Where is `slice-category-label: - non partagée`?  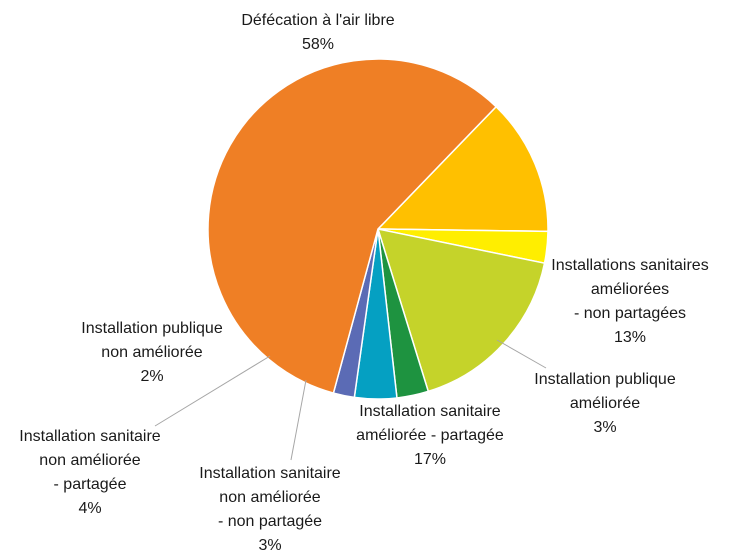 slice-category-label: - non partagée is located at coordinates (270, 521).